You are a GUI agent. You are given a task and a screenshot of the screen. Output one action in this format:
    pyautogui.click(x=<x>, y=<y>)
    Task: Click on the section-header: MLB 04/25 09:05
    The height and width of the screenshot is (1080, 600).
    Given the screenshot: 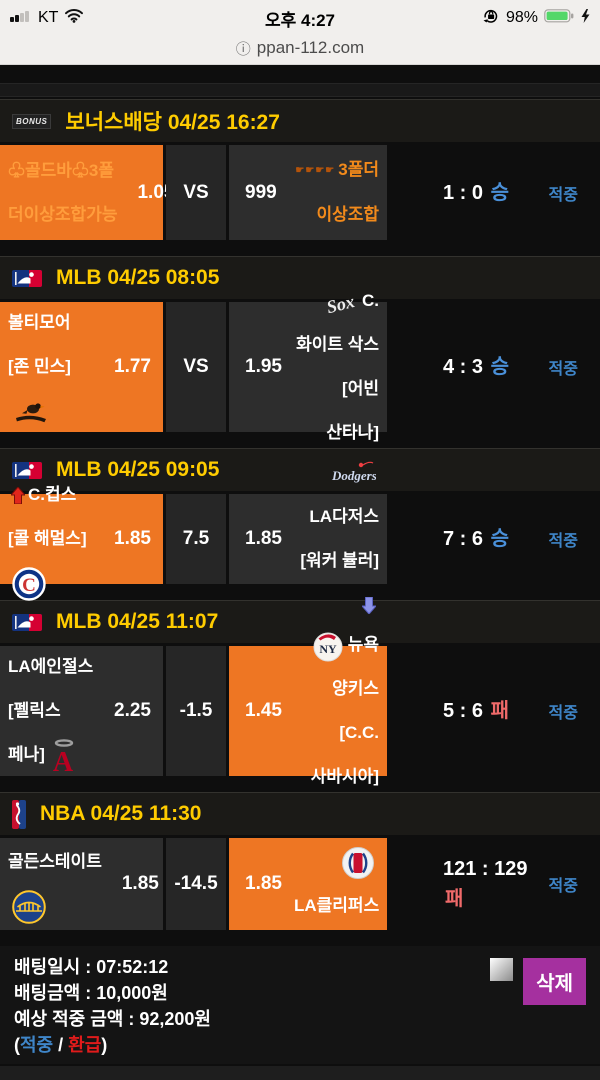 What is the action you would take?
    pyautogui.click(x=300, y=469)
    